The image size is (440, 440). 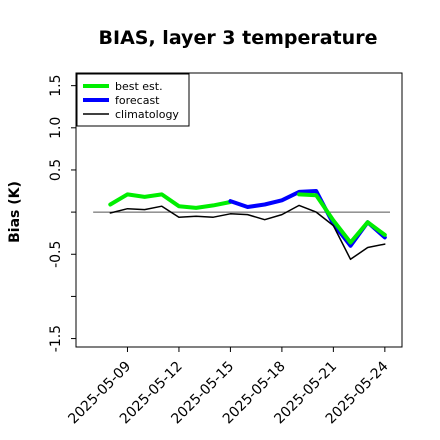 I want to click on y-tick-label: -1.5, so click(x=56, y=338).